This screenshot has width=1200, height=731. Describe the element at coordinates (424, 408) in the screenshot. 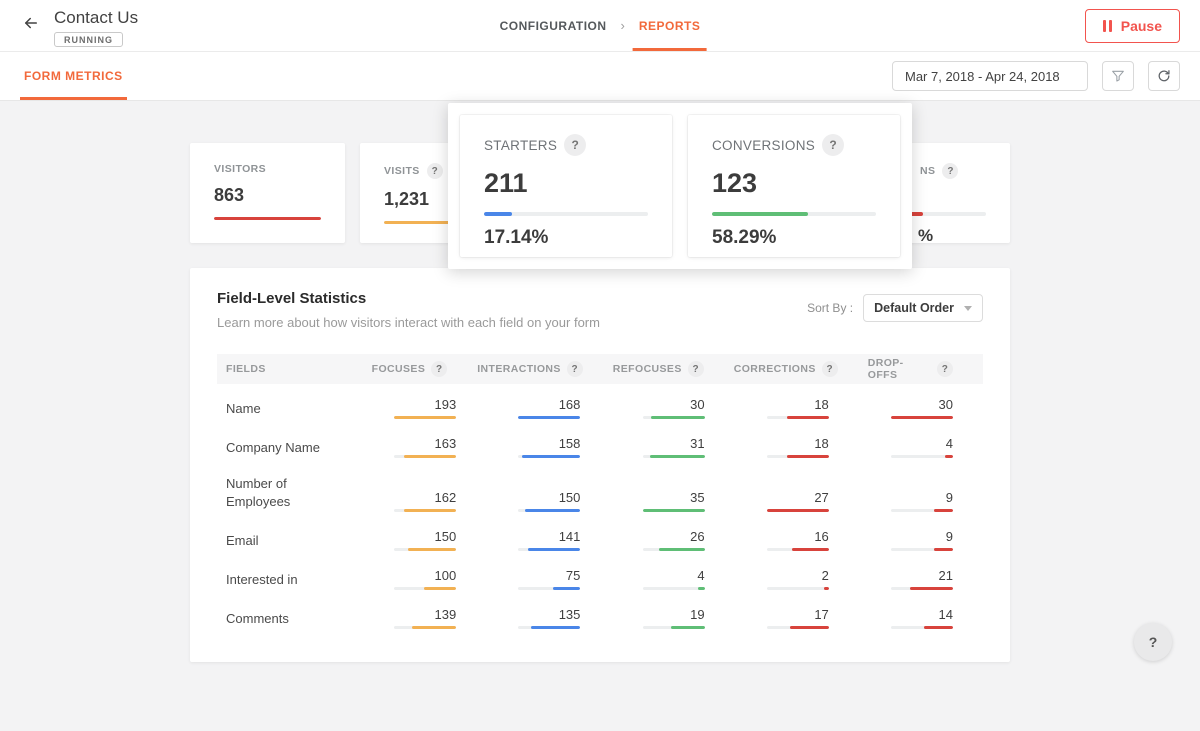

I see `stat-cell: 193` at that location.